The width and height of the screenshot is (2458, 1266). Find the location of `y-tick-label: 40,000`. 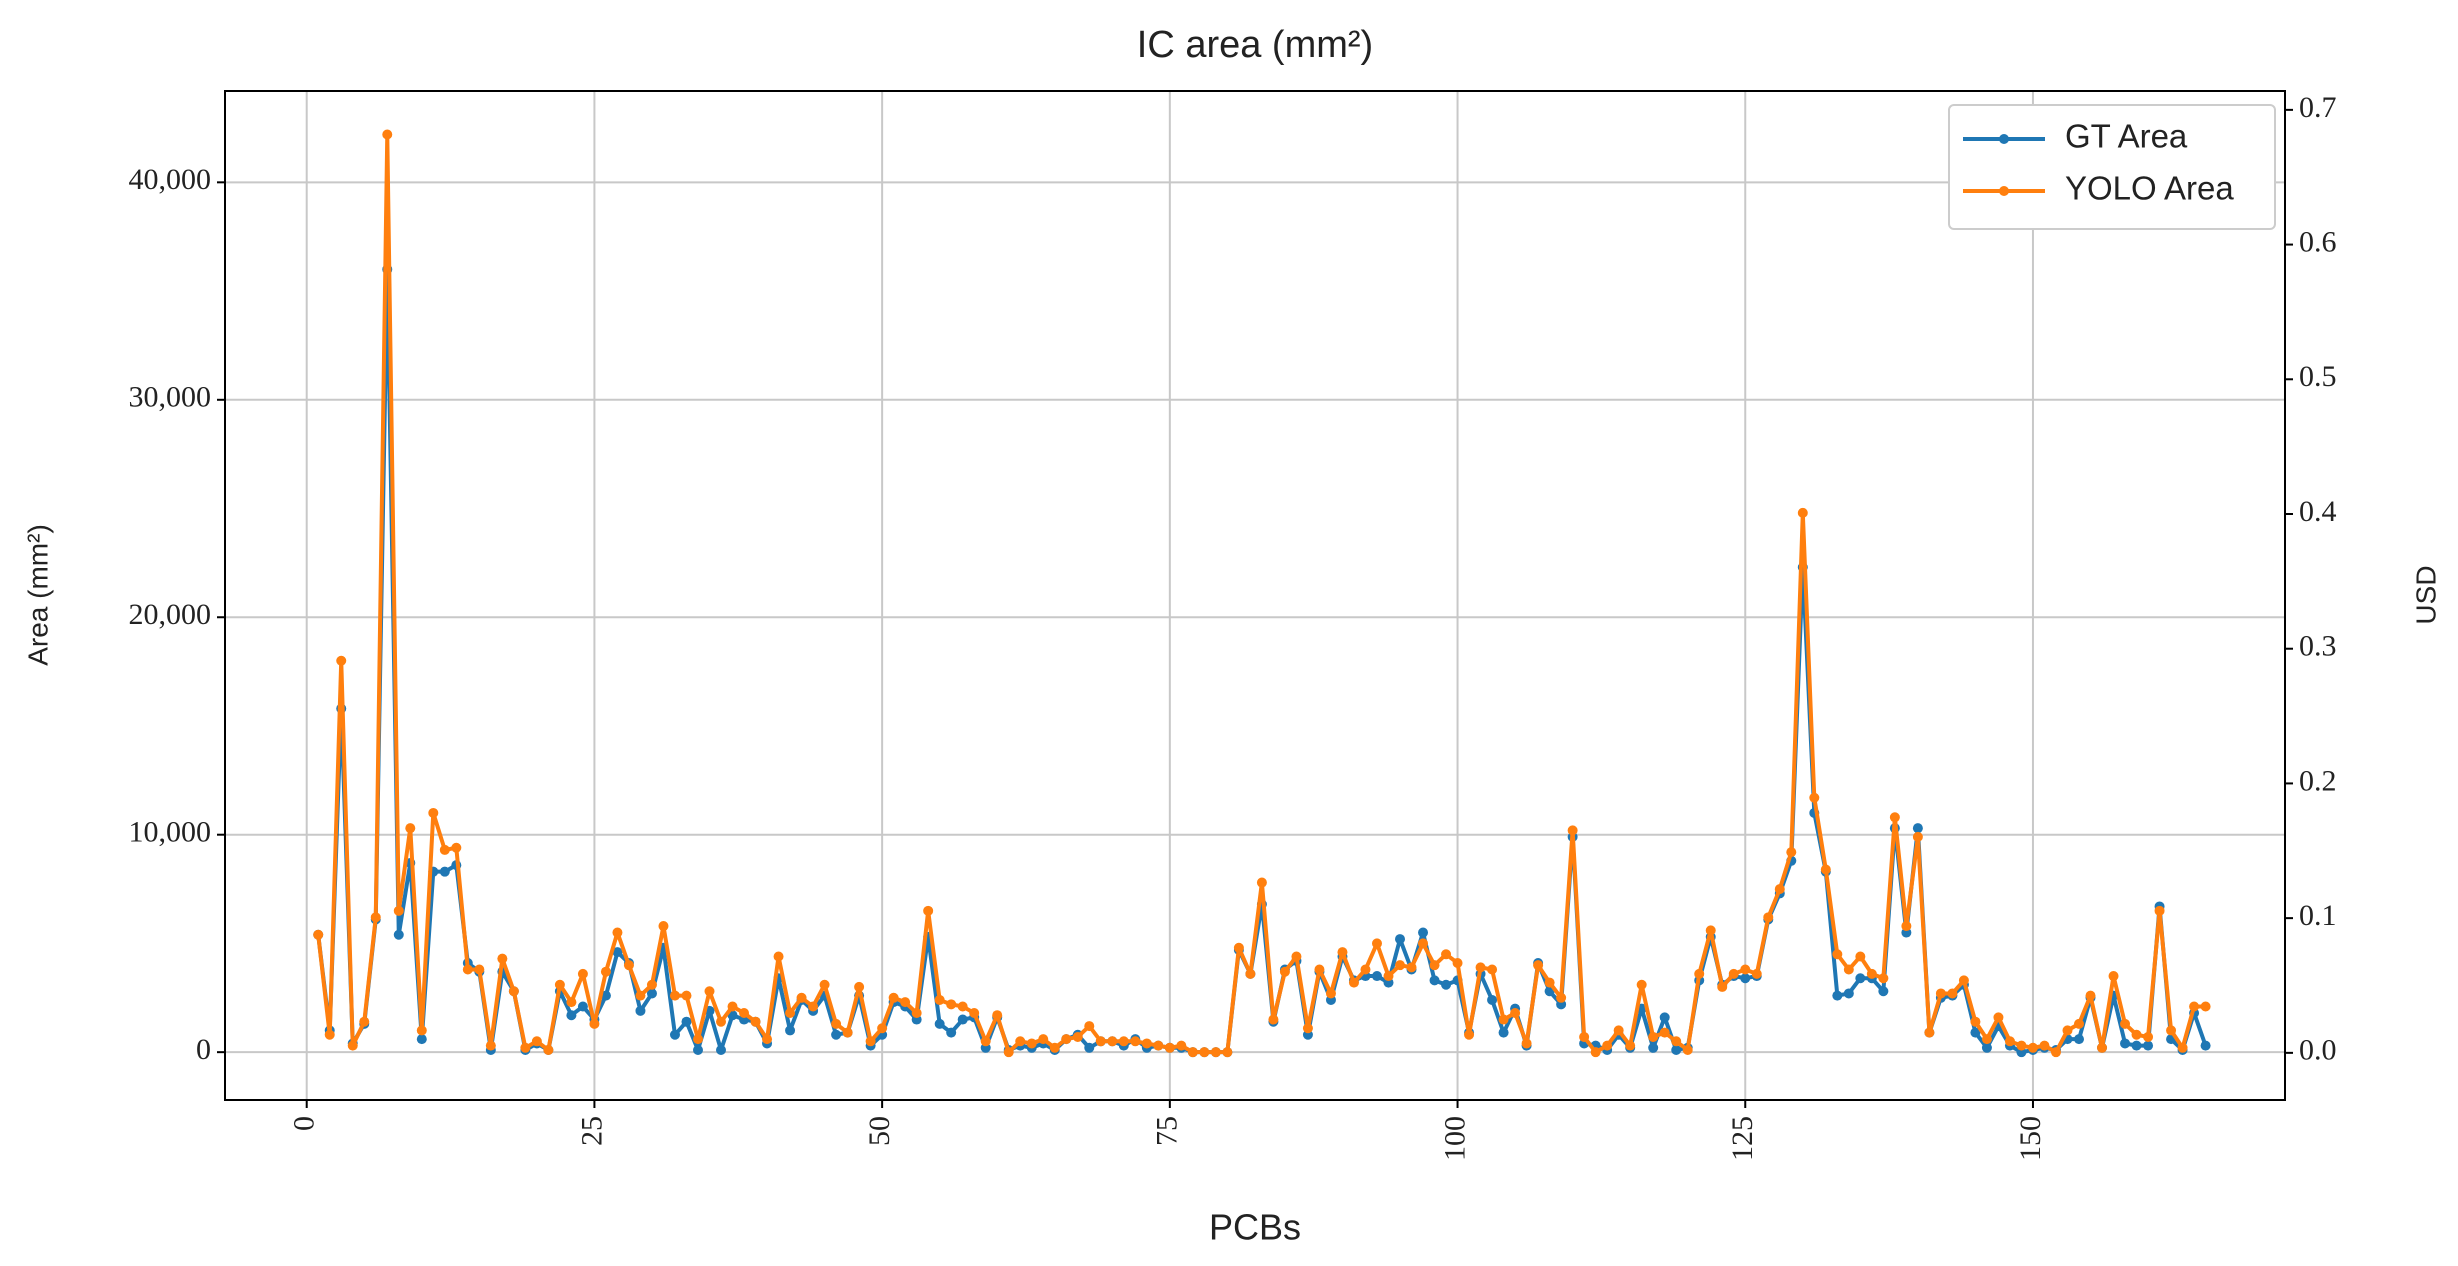

y-tick-label: 40,000 is located at coordinates (170, 179).